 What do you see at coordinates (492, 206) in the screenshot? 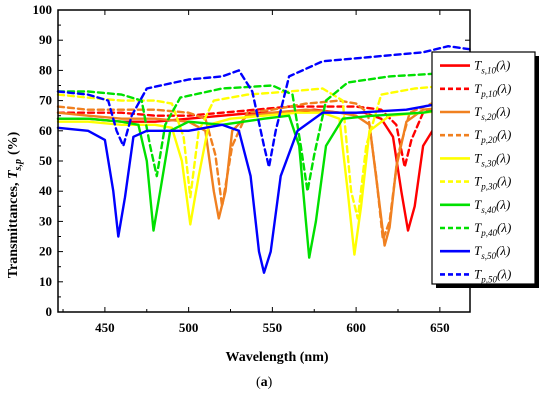
I see `legend-label: Ts,40(λ)` at bounding box center [492, 206].